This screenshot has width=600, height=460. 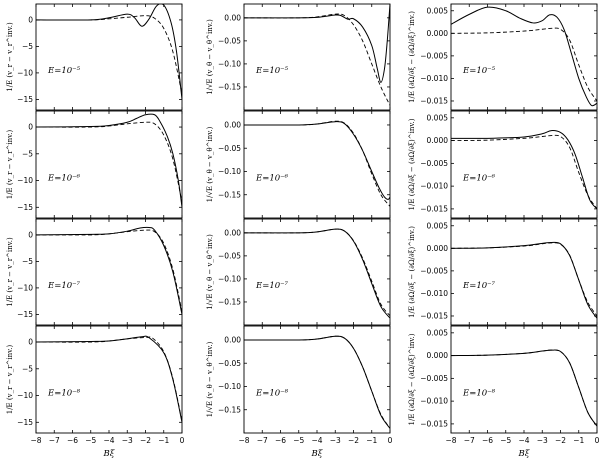 What do you see at coordinates (335, 440) in the screenshot?
I see `x-tick-label: −3` at bounding box center [335, 440].